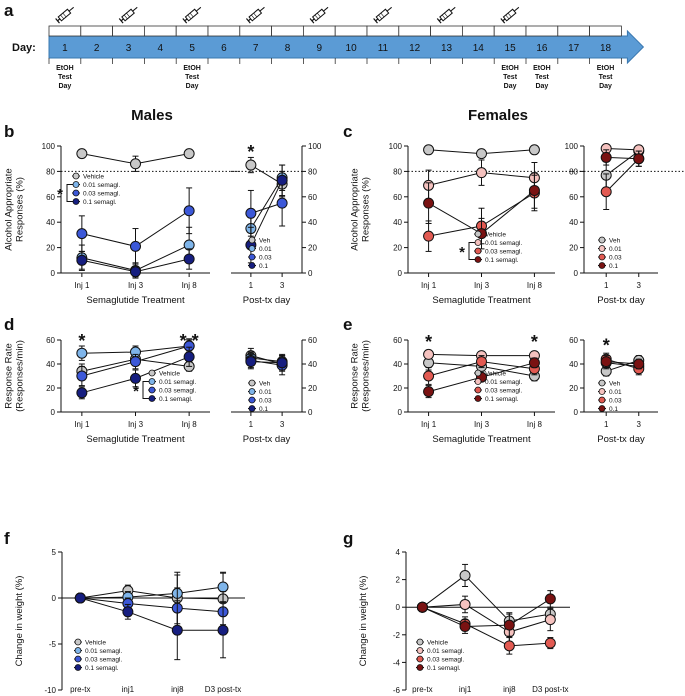  What do you see at coordinates (54, 552) in the screenshot?
I see `y-tick-label: 5` at bounding box center [54, 552].